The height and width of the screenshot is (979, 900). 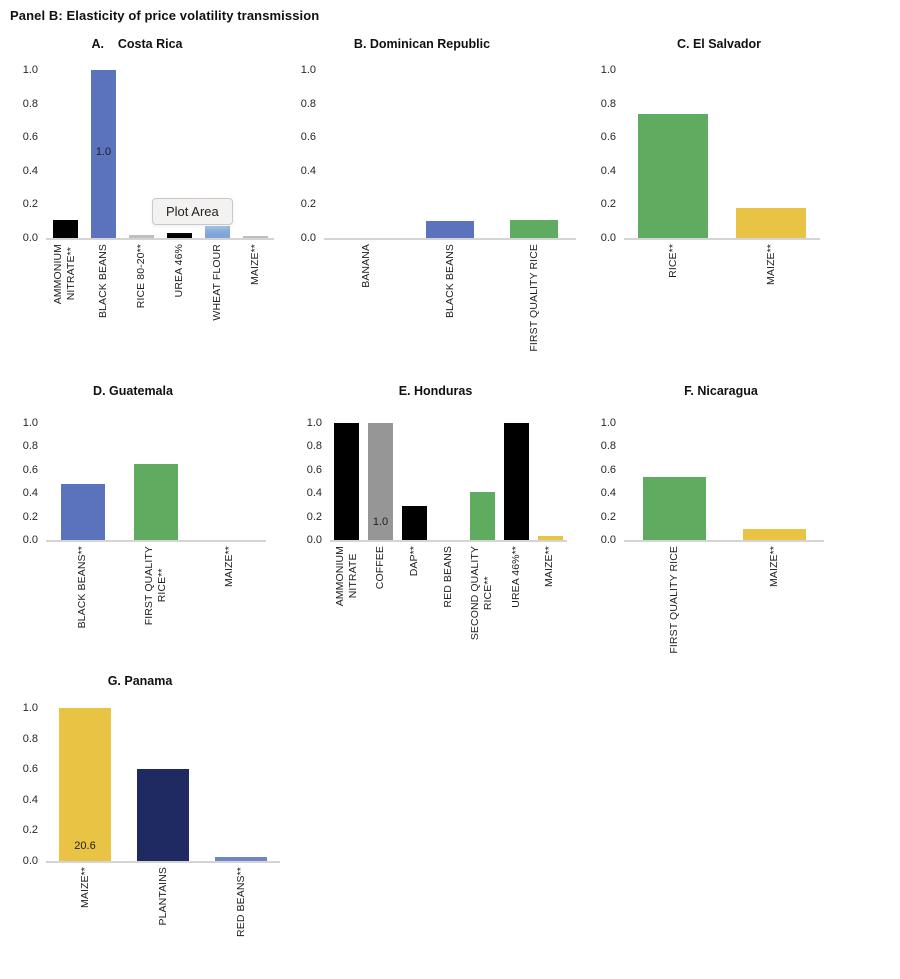 What do you see at coordinates (414, 561) in the screenshot?
I see `x-tick-label: DAP**` at bounding box center [414, 561].